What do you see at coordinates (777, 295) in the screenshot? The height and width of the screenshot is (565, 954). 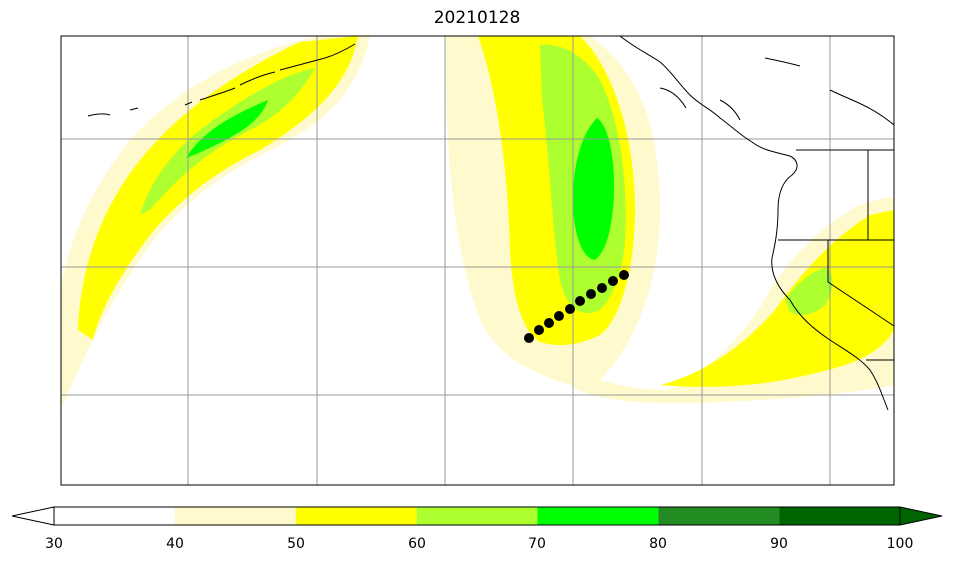 I see `east-plume` at bounding box center [777, 295].